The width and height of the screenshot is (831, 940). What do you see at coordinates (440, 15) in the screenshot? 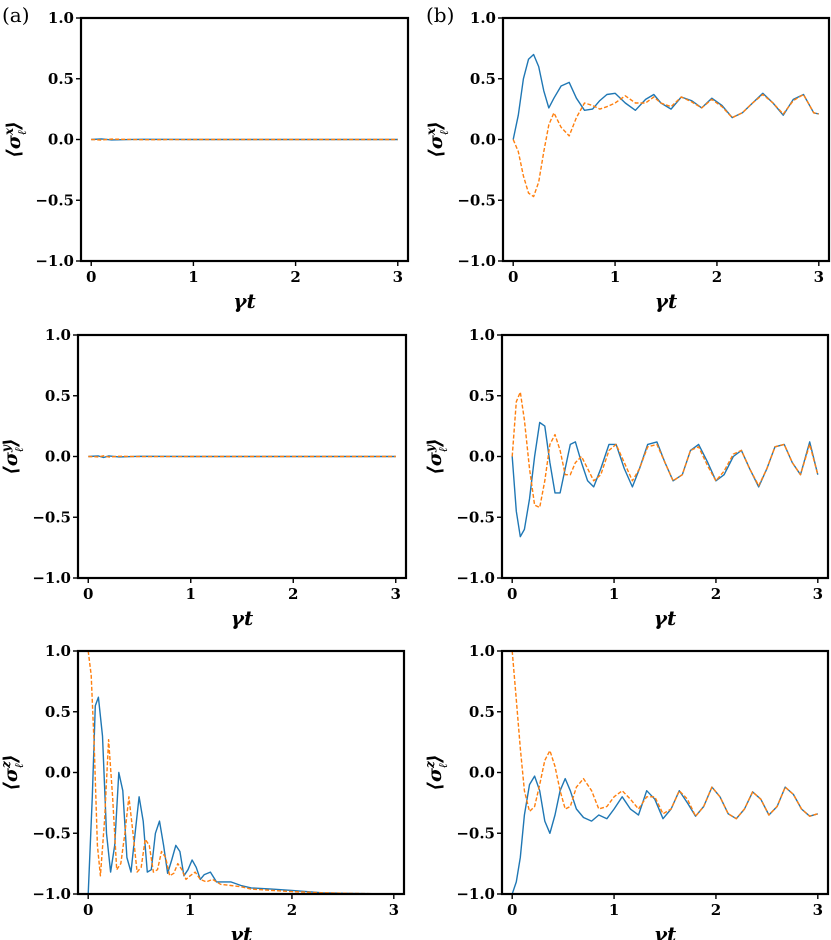
I see `panel-label-b: (b)` at bounding box center [440, 15].